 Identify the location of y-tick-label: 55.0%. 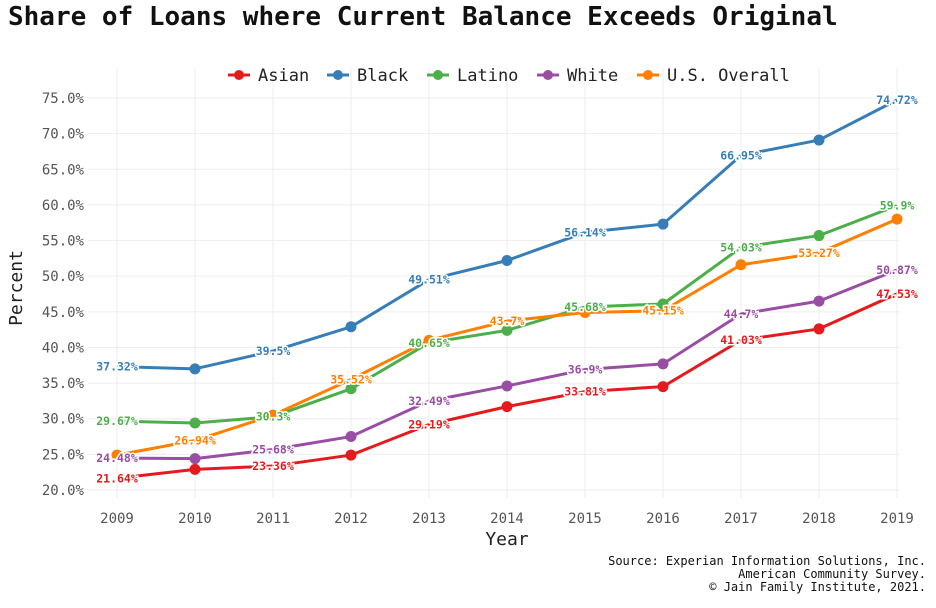
(63, 242).